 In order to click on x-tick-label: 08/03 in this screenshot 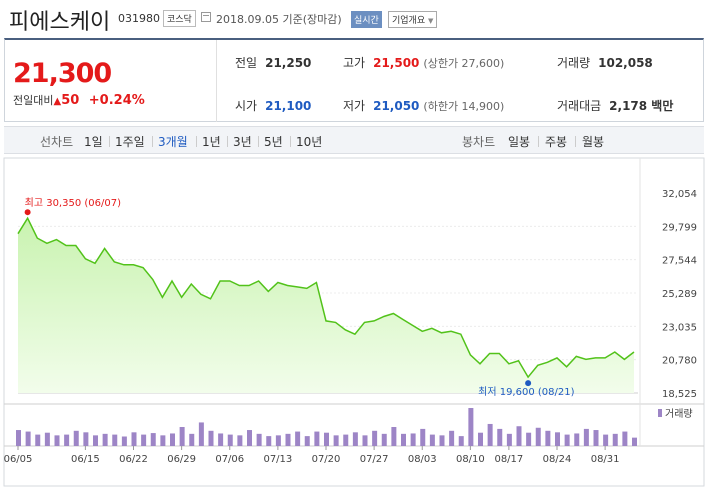, I will do `click(422, 459)`.